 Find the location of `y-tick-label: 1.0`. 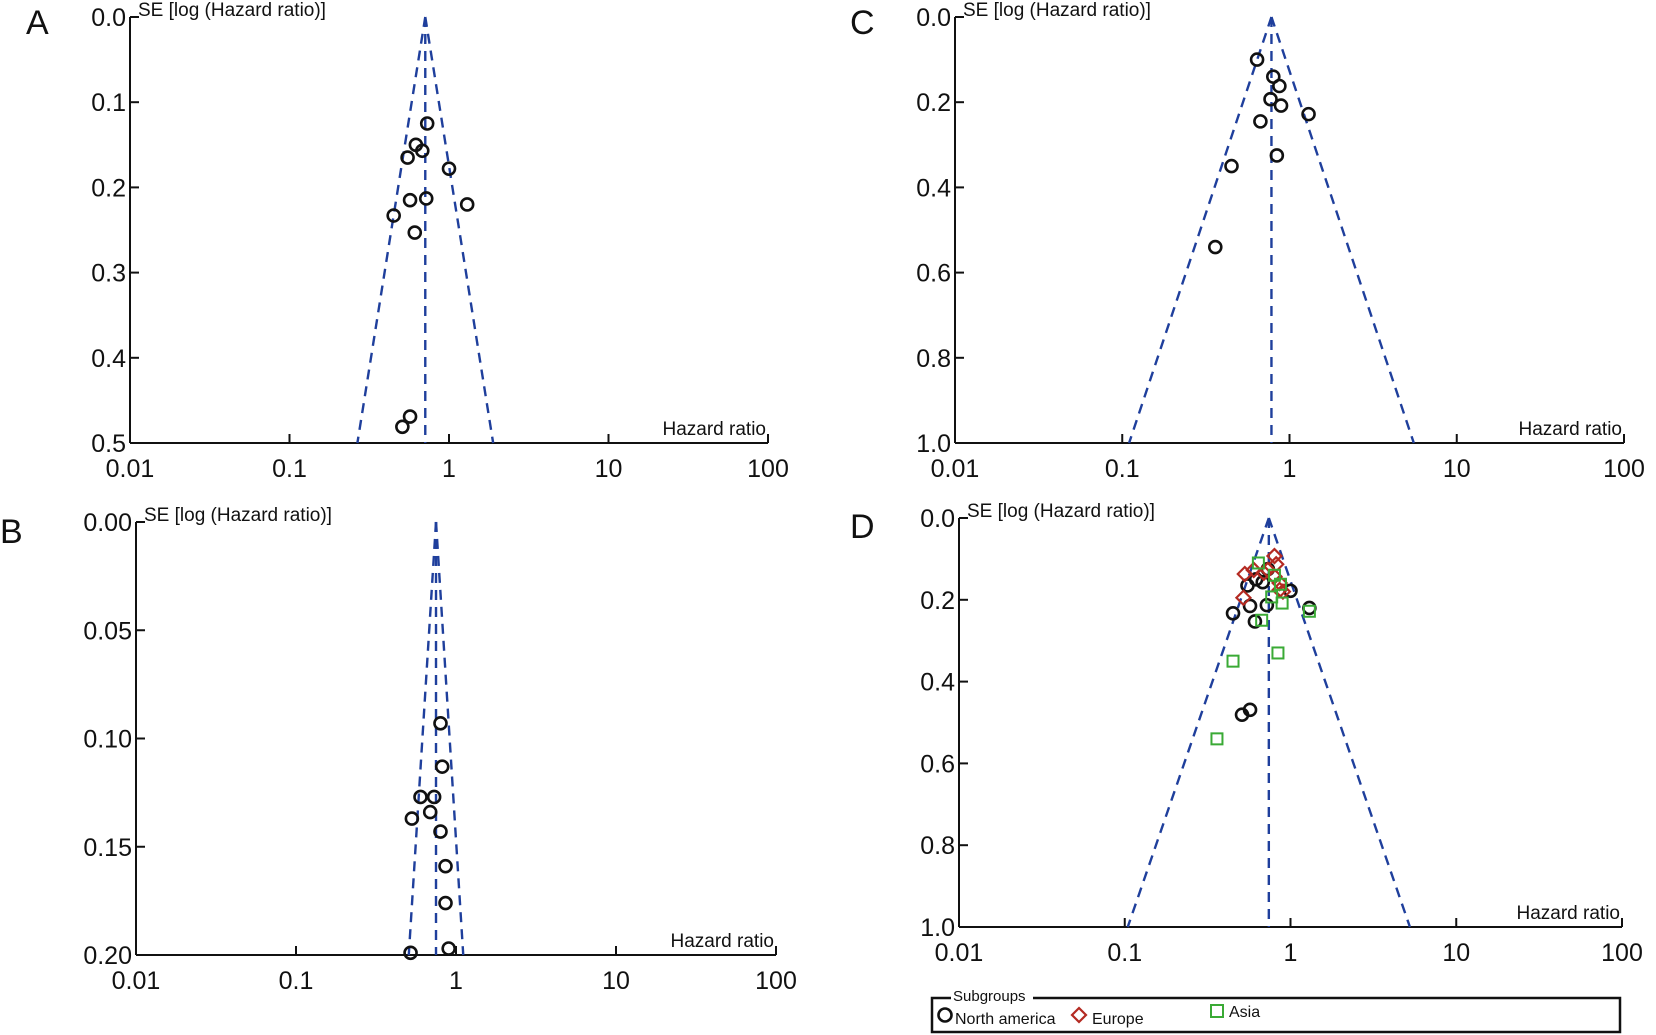

y-tick-label: 1.0 is located at coordinates (937, 928).